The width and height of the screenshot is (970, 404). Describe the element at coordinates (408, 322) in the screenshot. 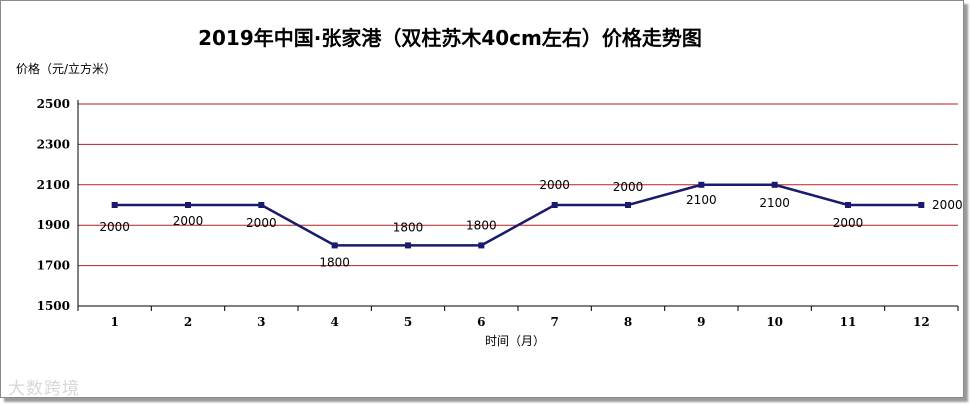

I see `x-tick-label: 5` at that location.